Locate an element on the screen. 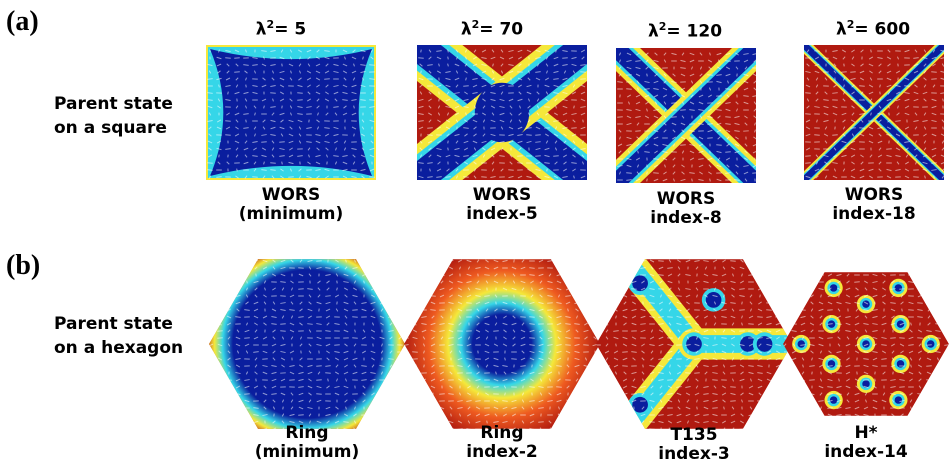  caption-square-2: WORS index-5 is located at coordinates (502, 205).